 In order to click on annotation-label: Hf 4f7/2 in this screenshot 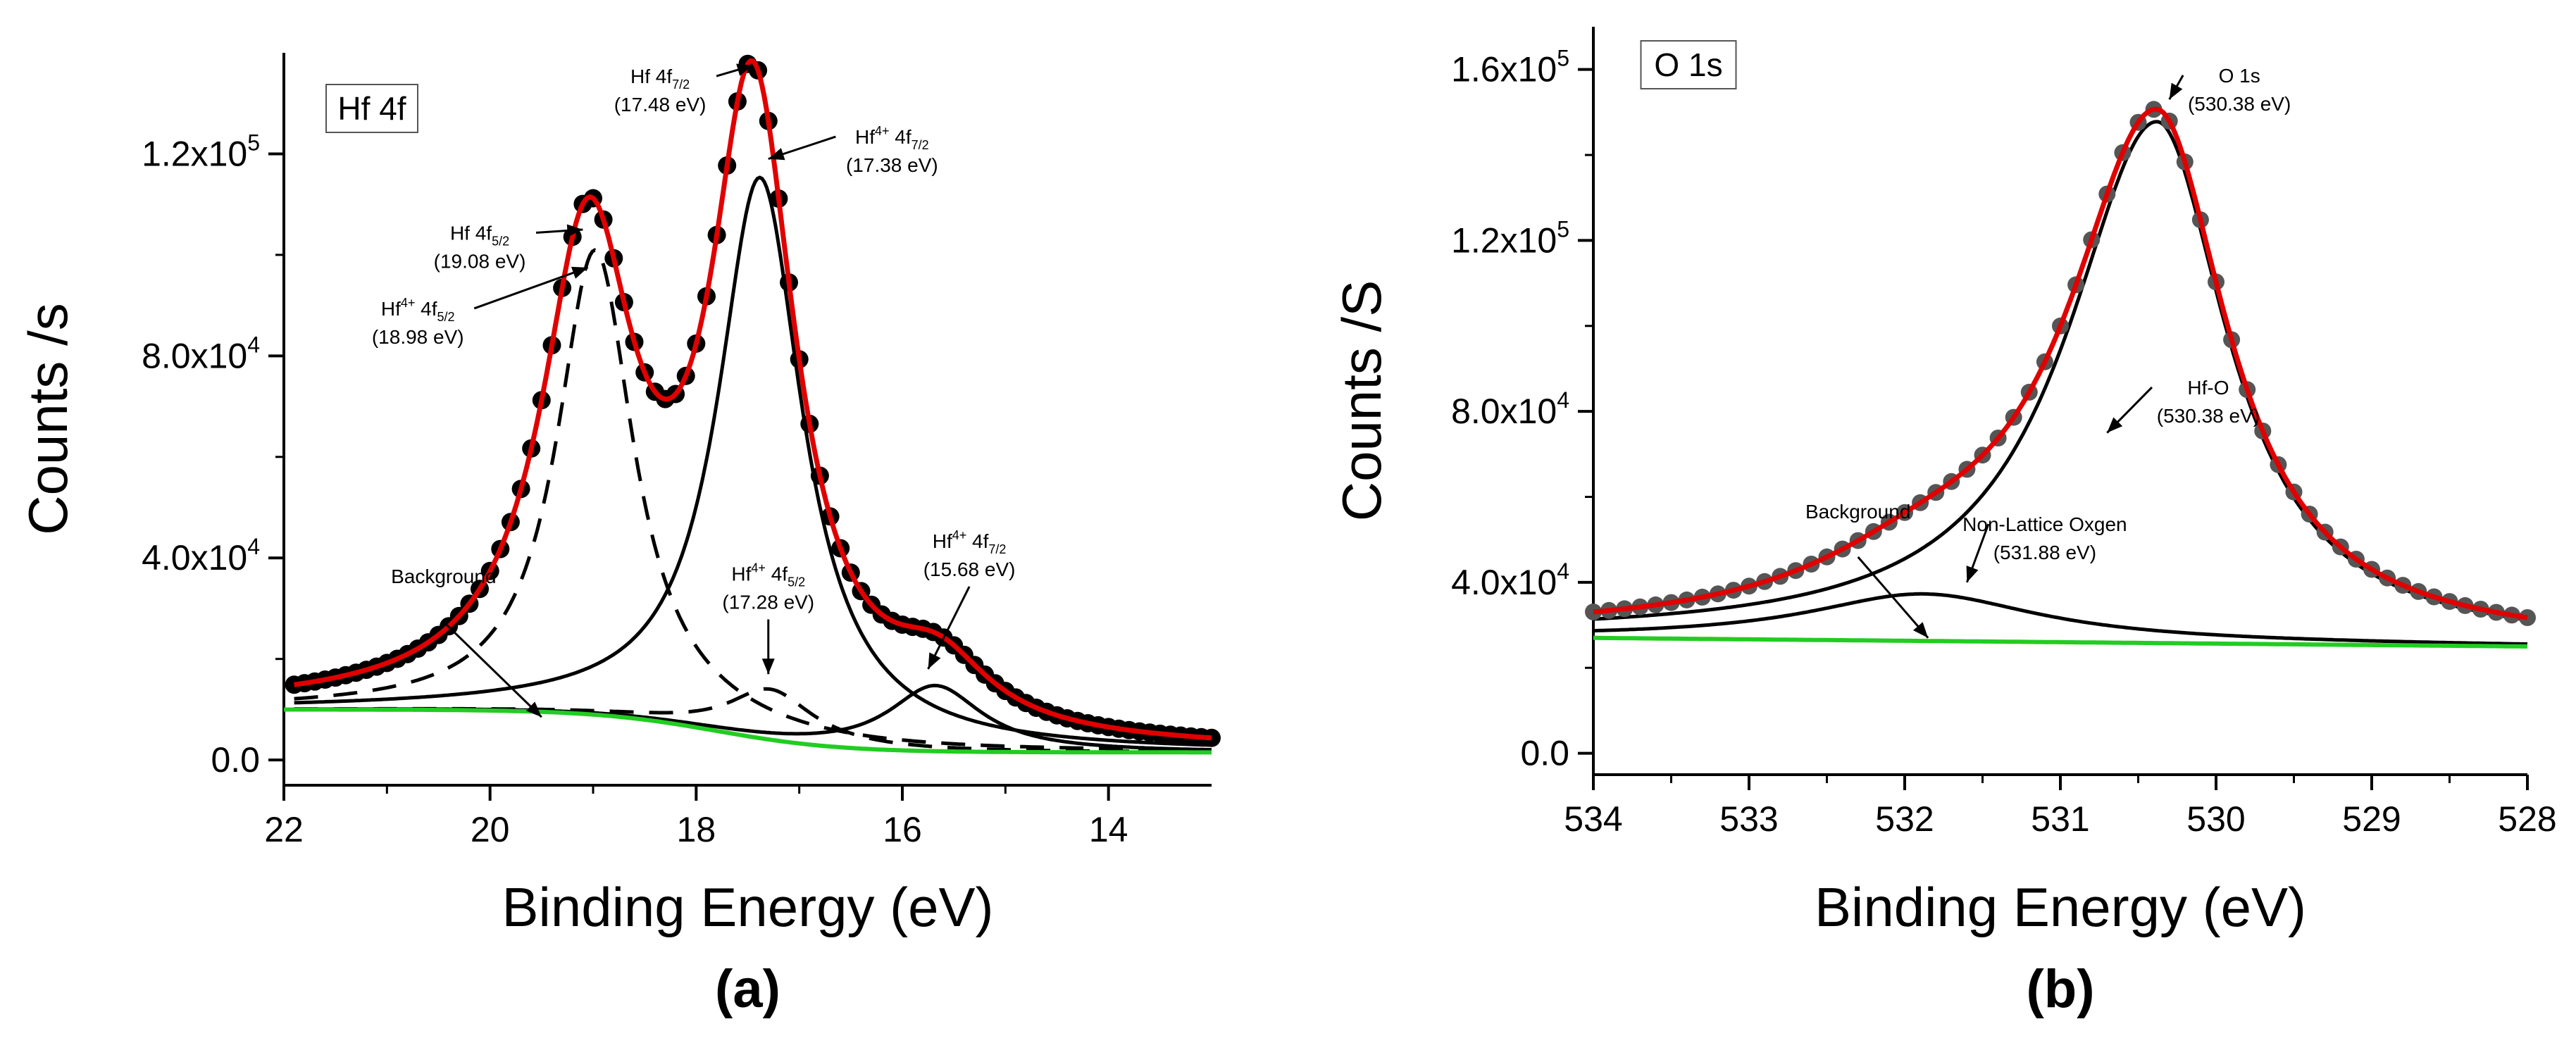, I will do `click(660, 78)`.